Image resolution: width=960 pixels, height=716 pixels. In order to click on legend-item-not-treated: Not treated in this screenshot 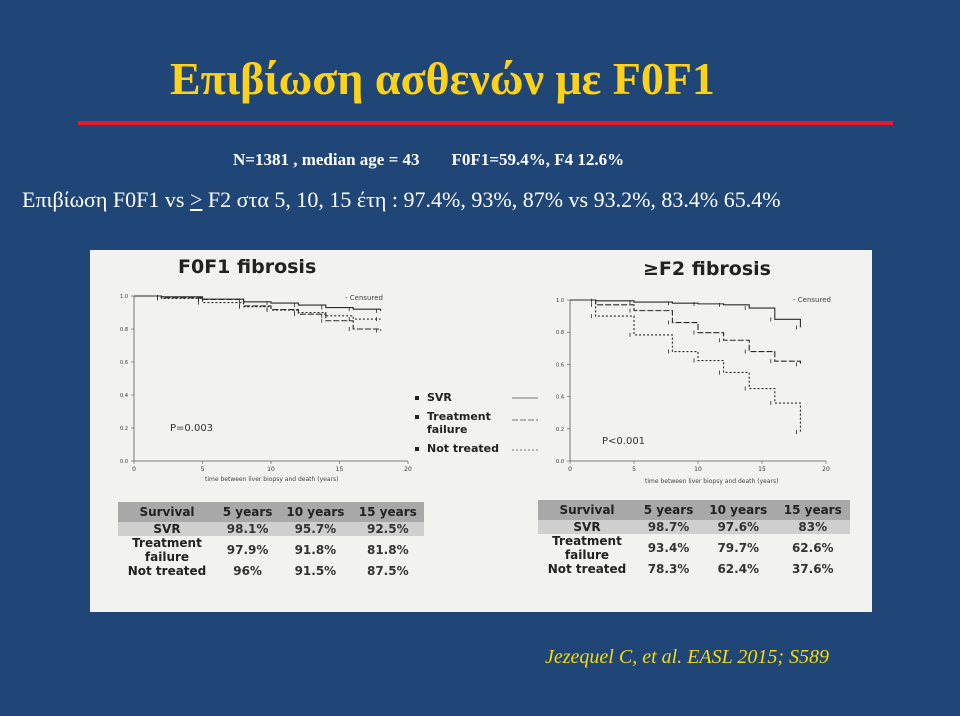, I will do `click(456, 448)`.